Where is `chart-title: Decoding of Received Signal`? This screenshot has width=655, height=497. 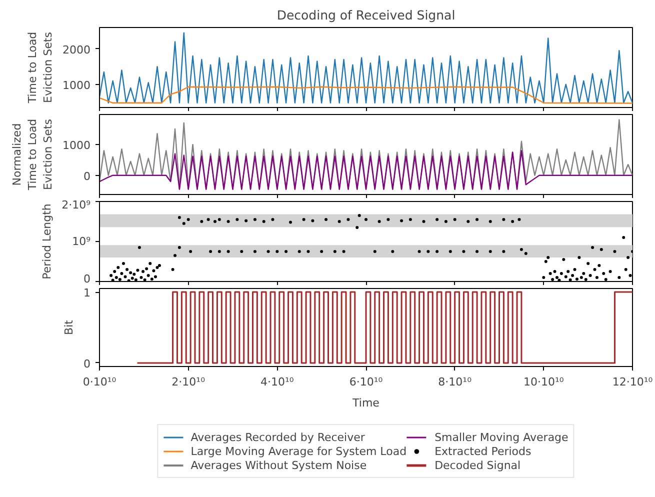
chart-title: Decoding of Received Signal is located at coordinates (366, 15).